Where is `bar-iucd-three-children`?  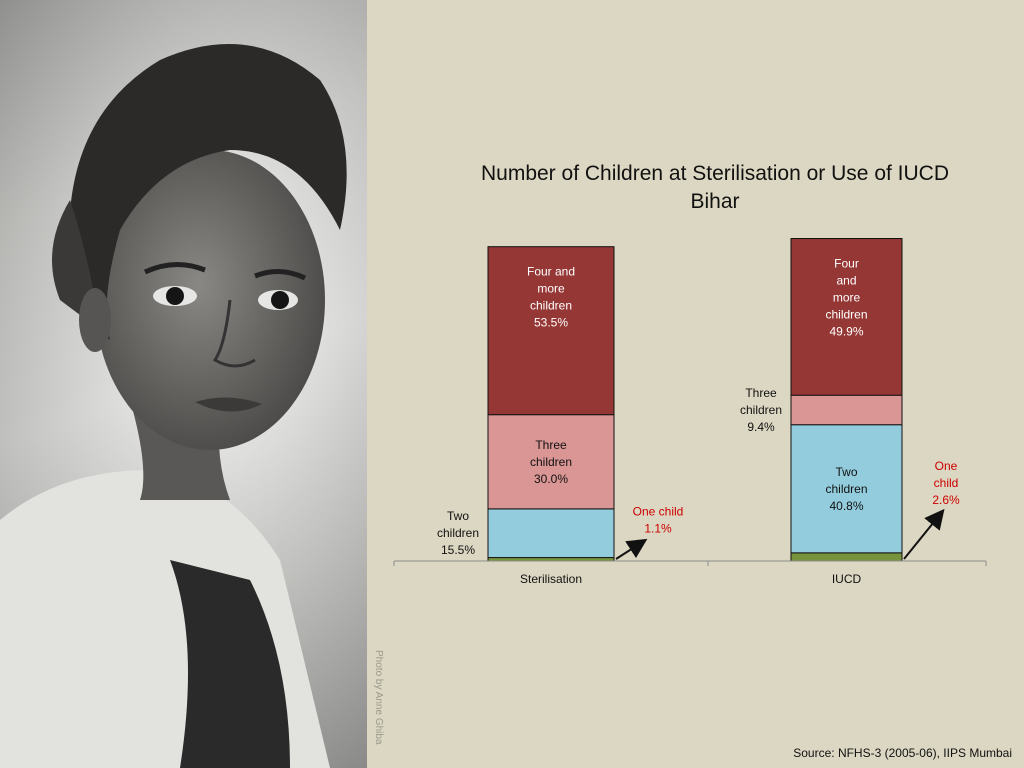
bar-iucd-three-children is located at coordinates (846, 410).